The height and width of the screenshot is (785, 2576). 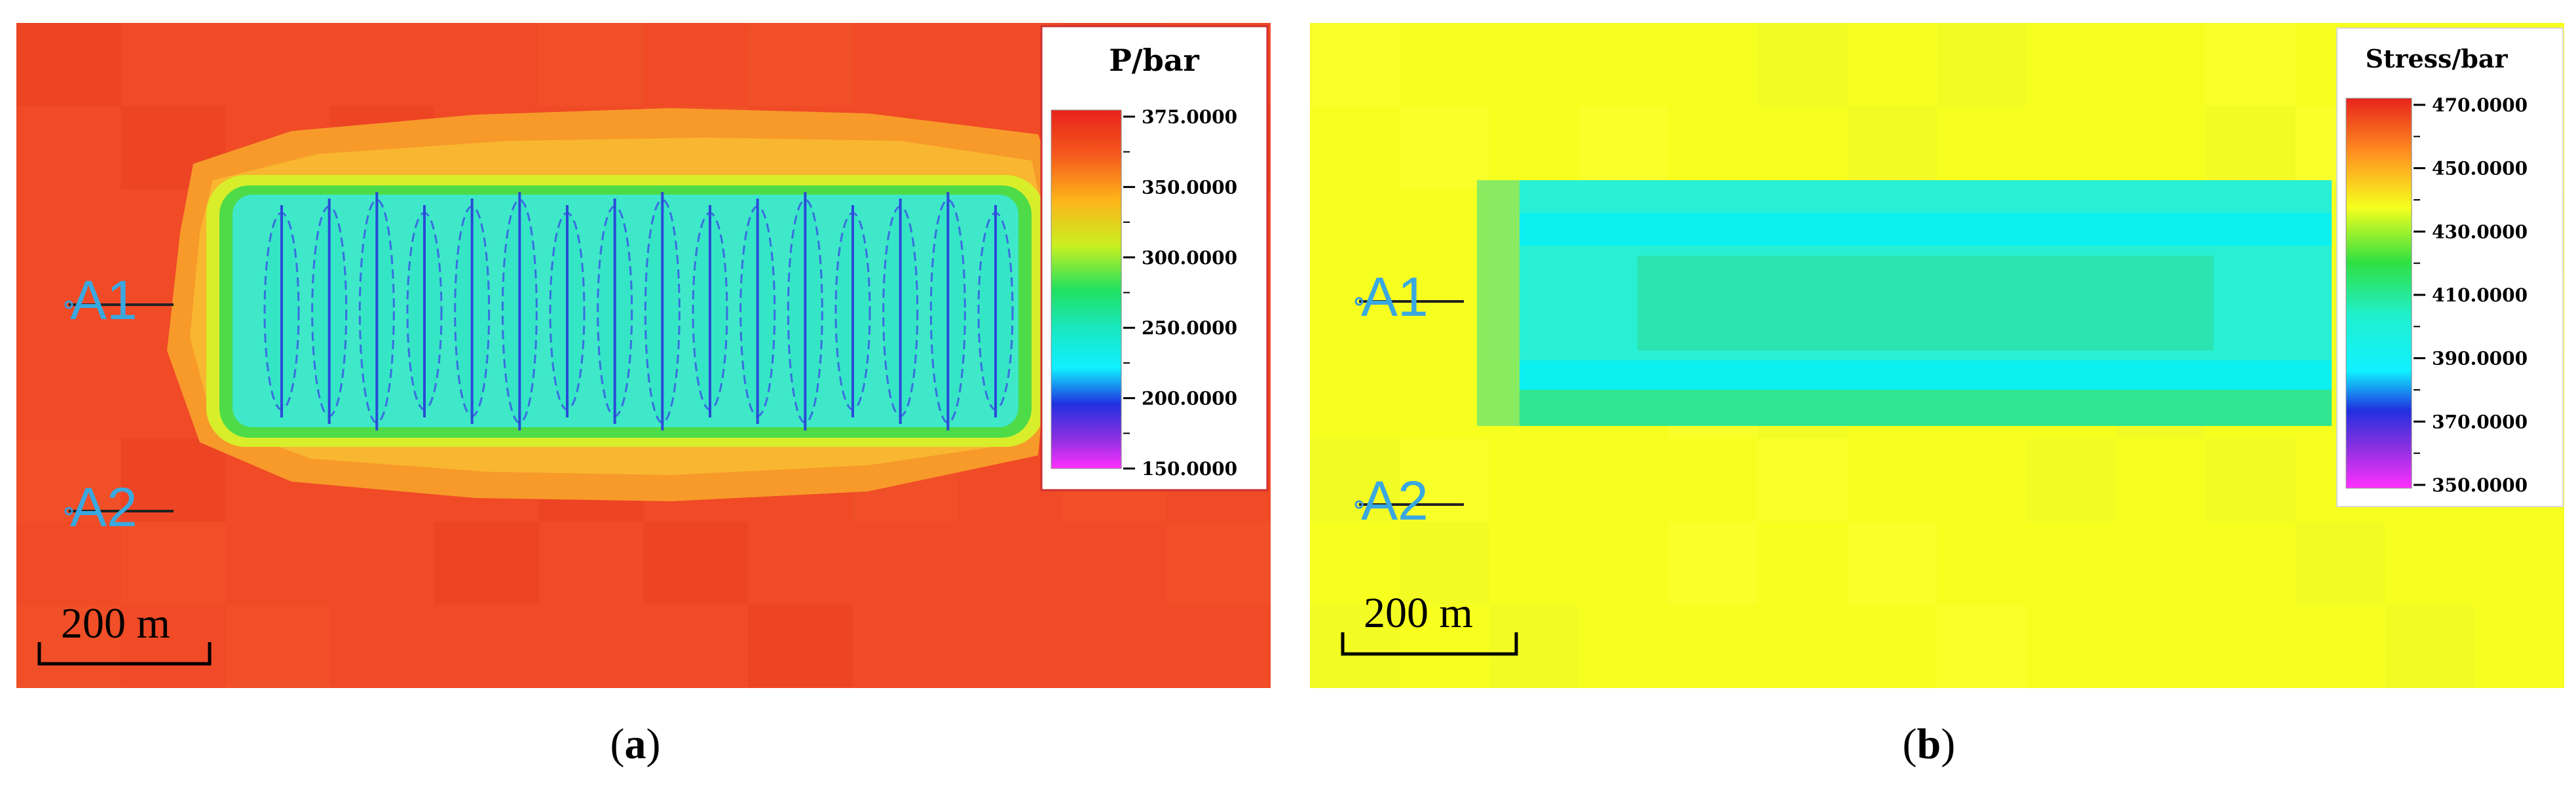 What do you see at coordinates (1189, 469) in the screenshot?
I see `legend-tick-label: 150.0000` at bounding box center [1189, 469].